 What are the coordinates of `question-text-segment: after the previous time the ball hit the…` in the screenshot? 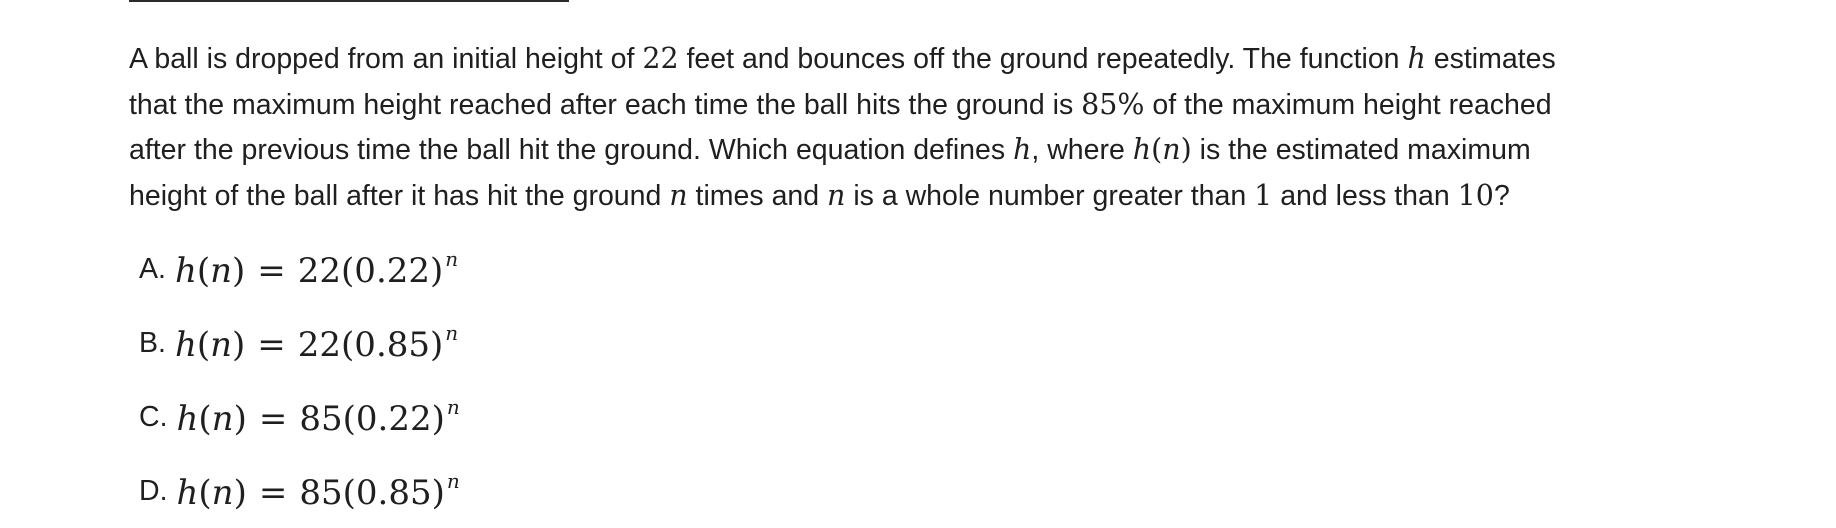 It's located at (571, 150).